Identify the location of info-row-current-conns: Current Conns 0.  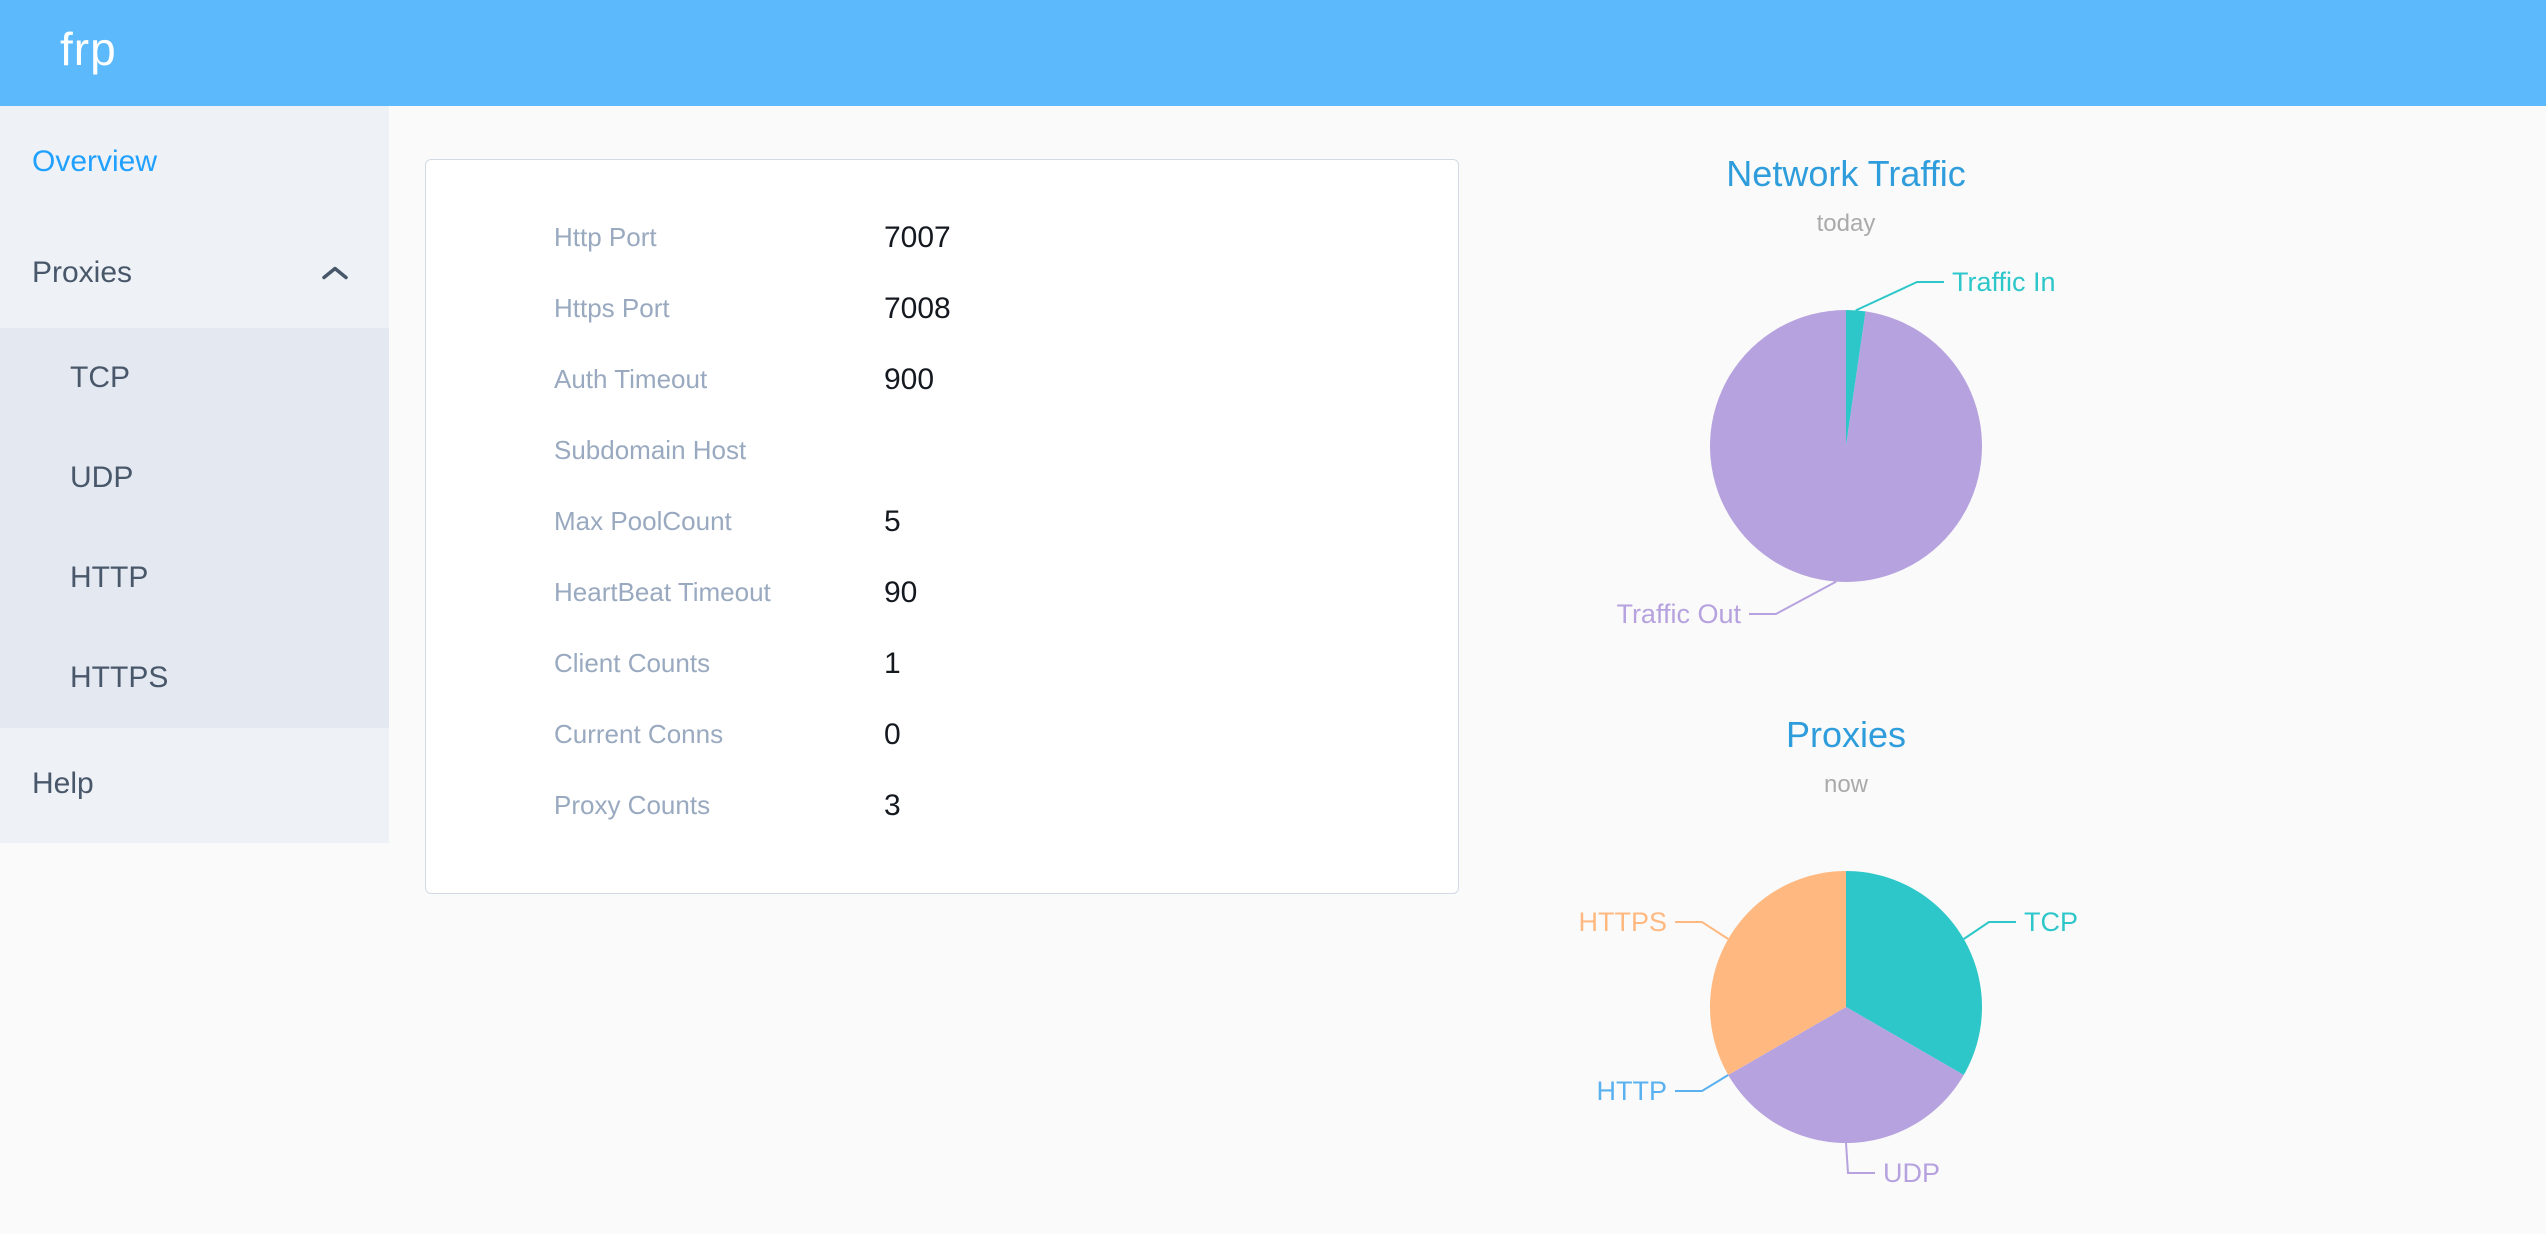
(942, 734).